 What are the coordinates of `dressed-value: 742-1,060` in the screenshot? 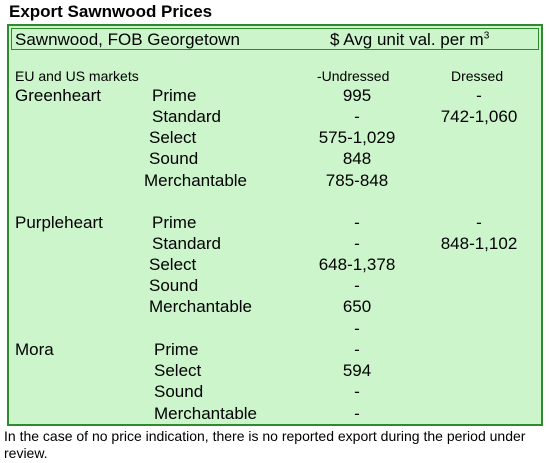 It's located at (479, 116).